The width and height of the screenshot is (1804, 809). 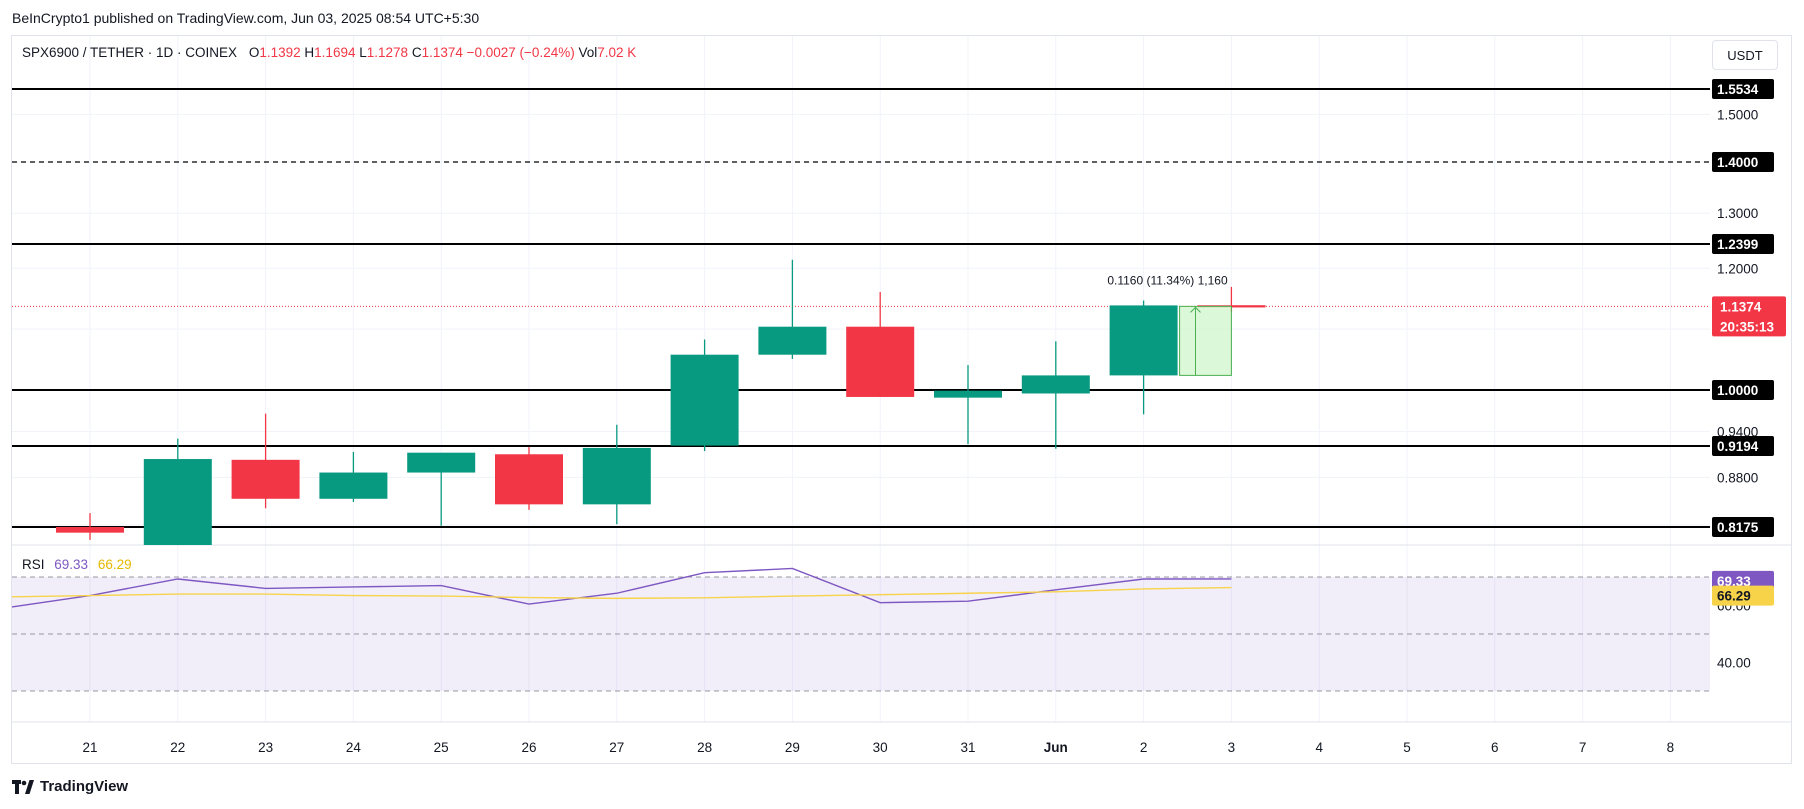 I want to click on open-value: 1.1392, so click(x=280, y=52).